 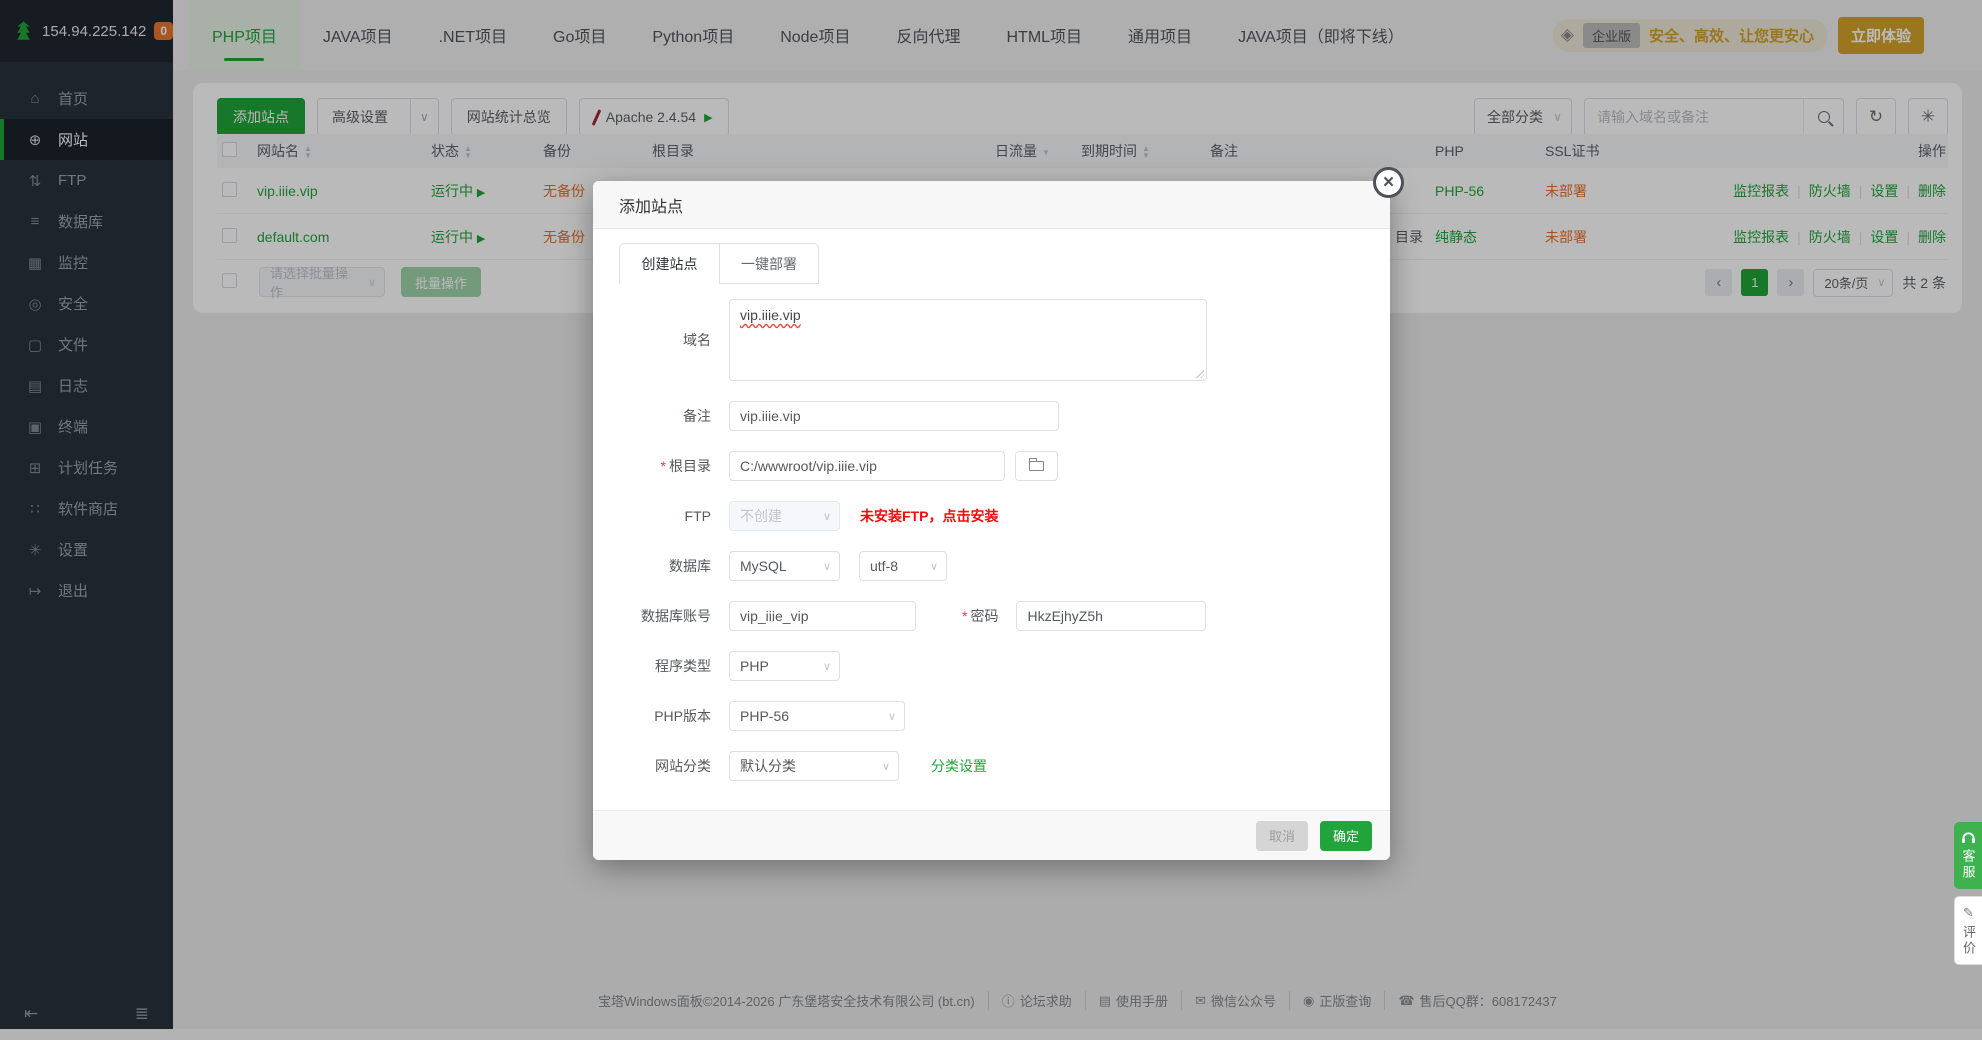 I want to click on browse-folder-button, so click(x=1036, y=466).